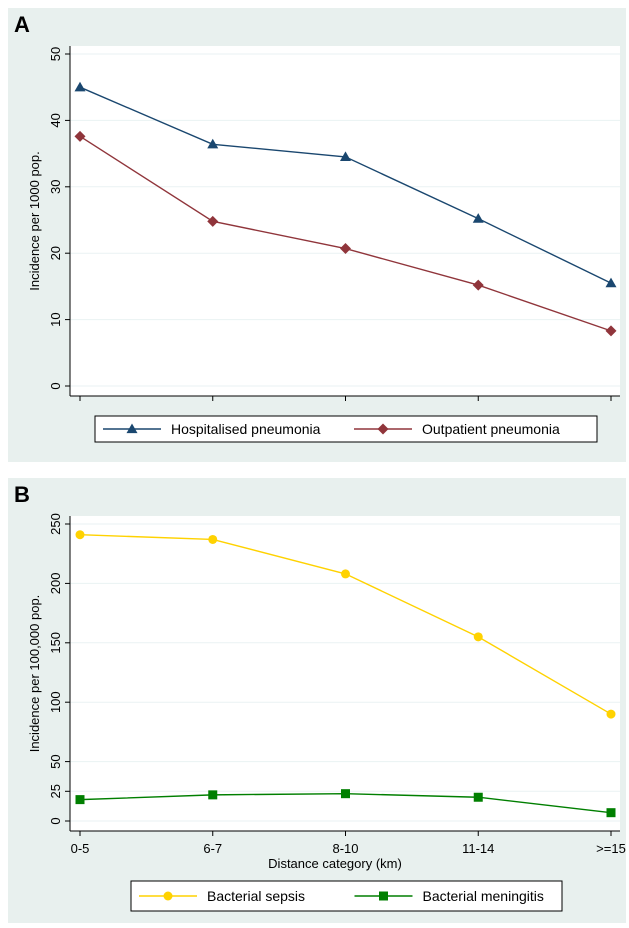 The width and height of the screenshot is (629, 928). Describe the element at coordinates (22, 494) in the screenshot. I see `panel-b-label: B` at that location.